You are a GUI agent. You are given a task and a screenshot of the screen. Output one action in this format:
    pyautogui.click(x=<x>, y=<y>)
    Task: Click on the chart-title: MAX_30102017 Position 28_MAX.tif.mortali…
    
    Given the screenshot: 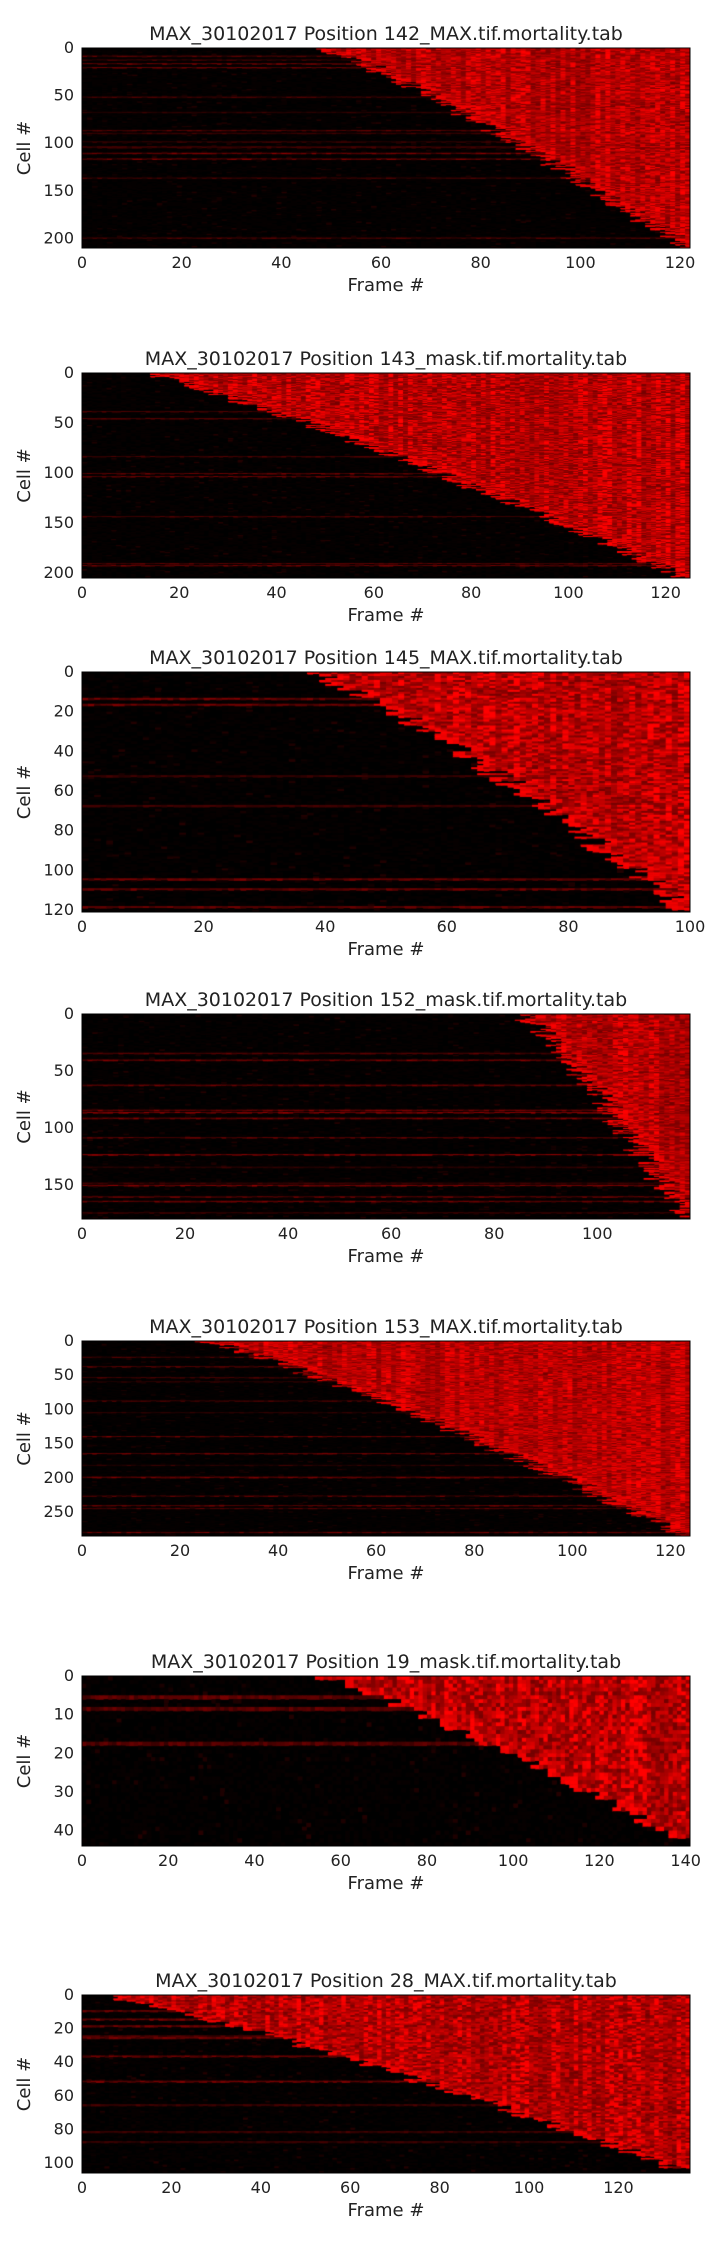 What is the action you would take?
    pyautogui.click(x=386, y=1981)
    